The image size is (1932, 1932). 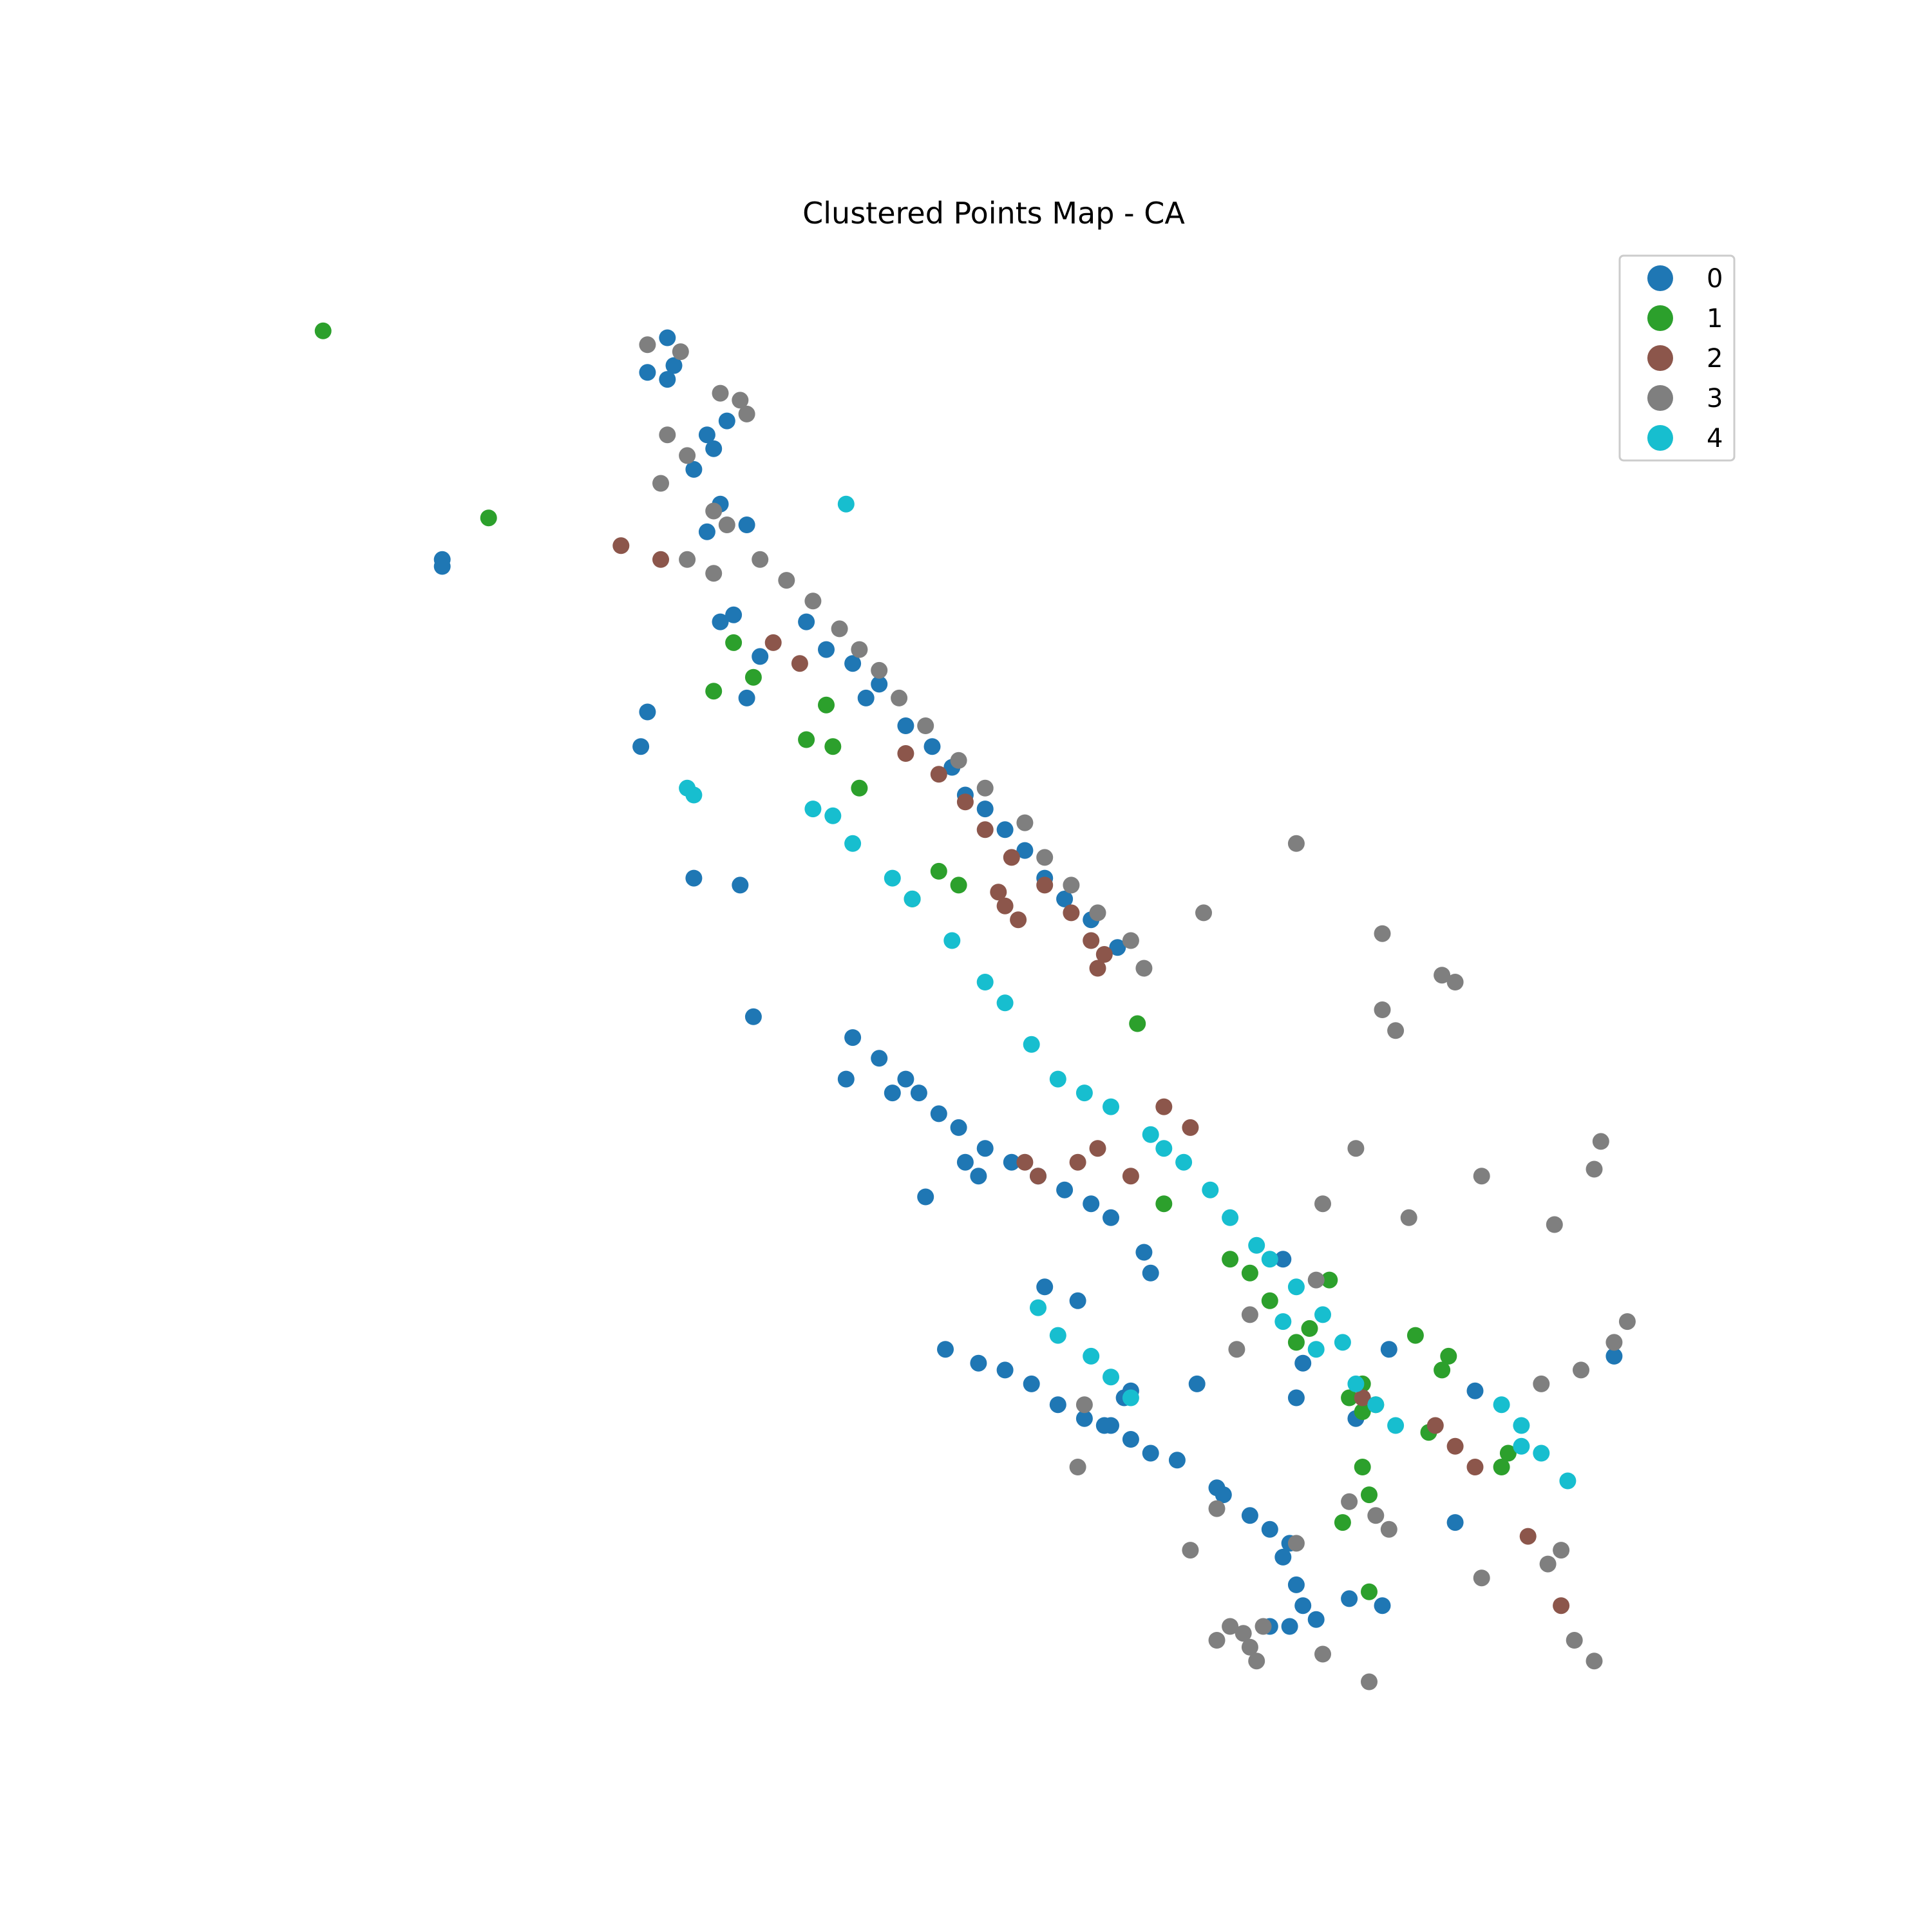 I want to click on legend-label-0: 0, so click(x=1715, y=279).